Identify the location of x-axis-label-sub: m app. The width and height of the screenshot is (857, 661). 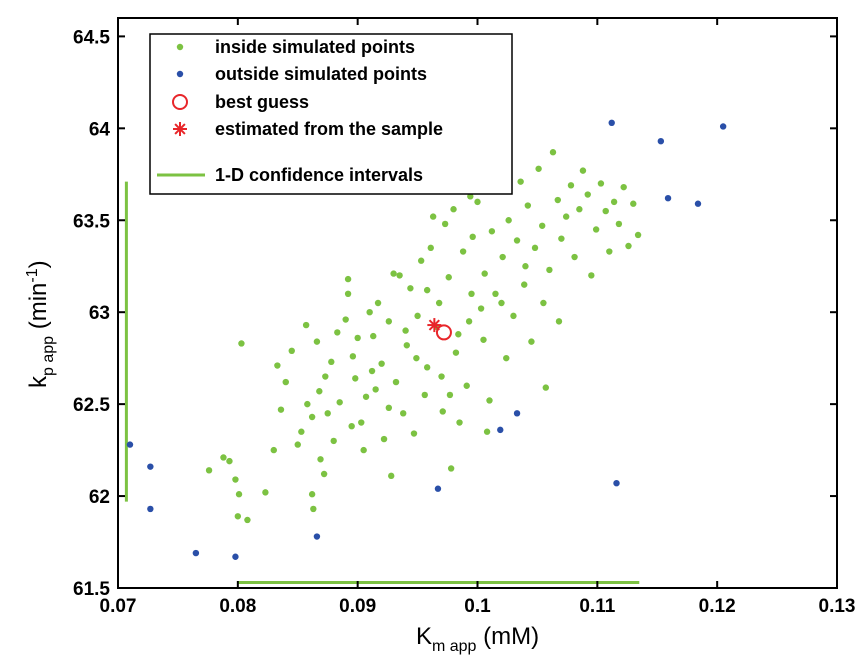
(454, 646).